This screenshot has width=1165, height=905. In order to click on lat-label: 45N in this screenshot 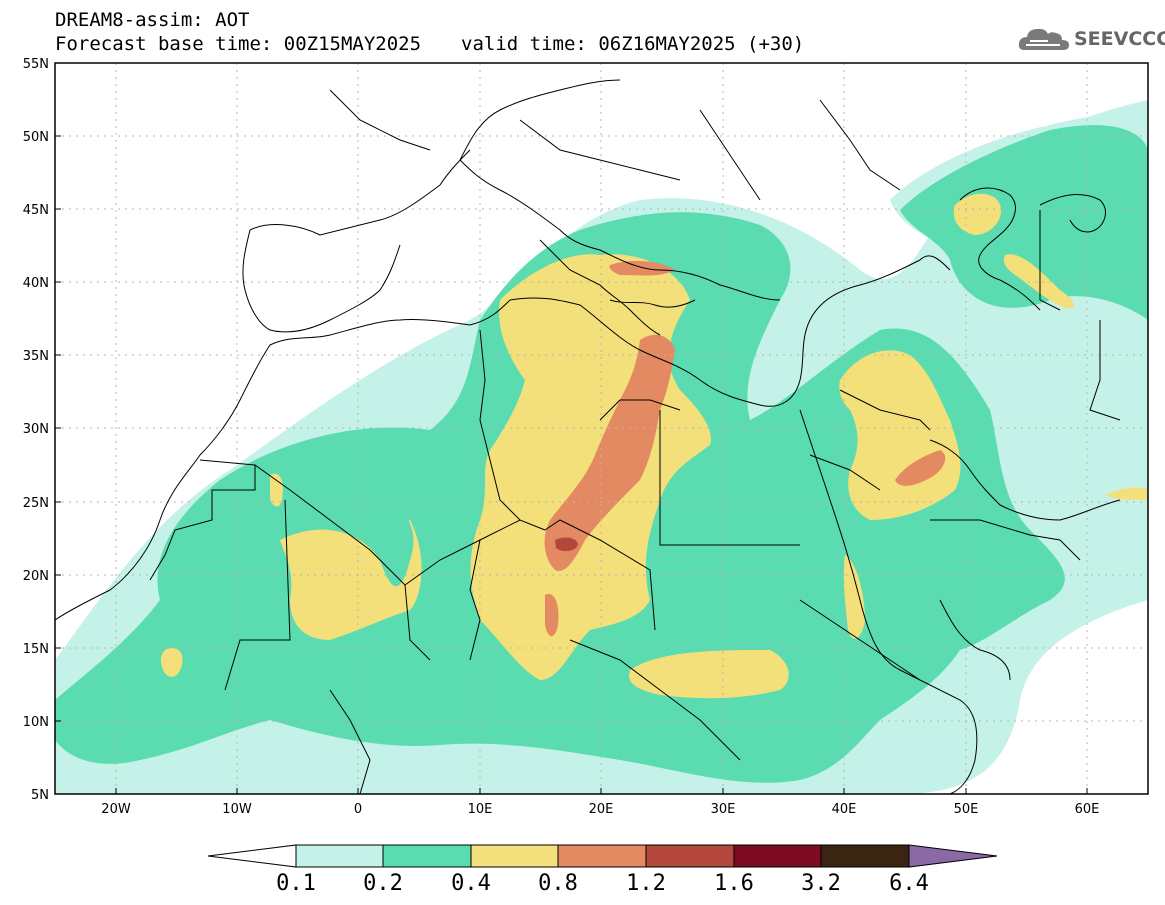, I will do `click(36, 210)`.